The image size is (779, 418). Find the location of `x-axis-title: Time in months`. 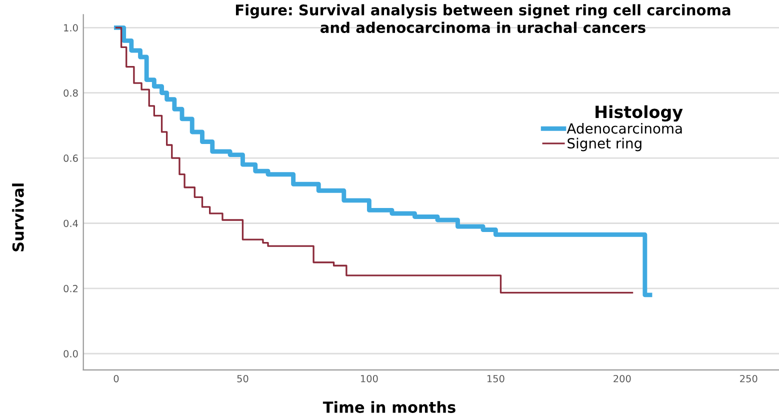

x-axis-title: Time in months is located at coordinates (389, 407).